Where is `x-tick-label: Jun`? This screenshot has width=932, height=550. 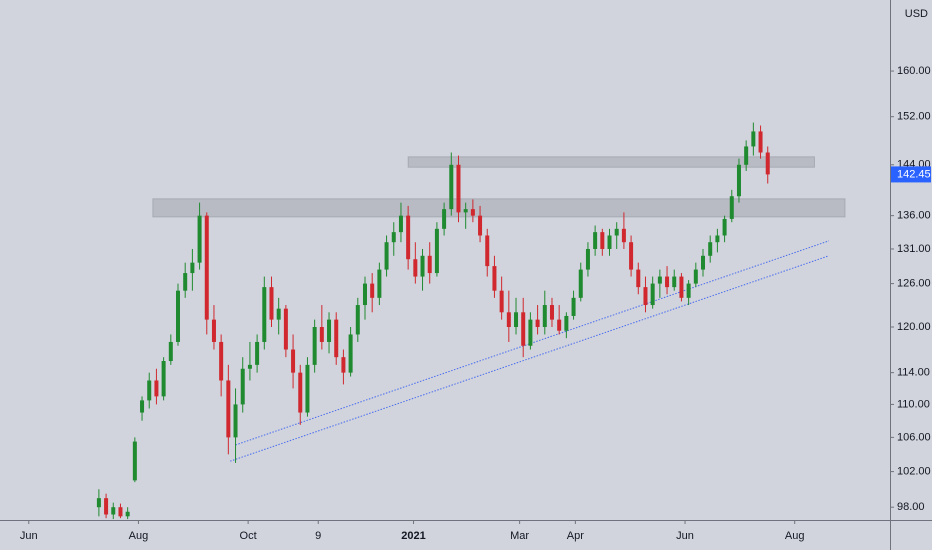 x-tick-label: Jun is located at coordinates (685, 536).